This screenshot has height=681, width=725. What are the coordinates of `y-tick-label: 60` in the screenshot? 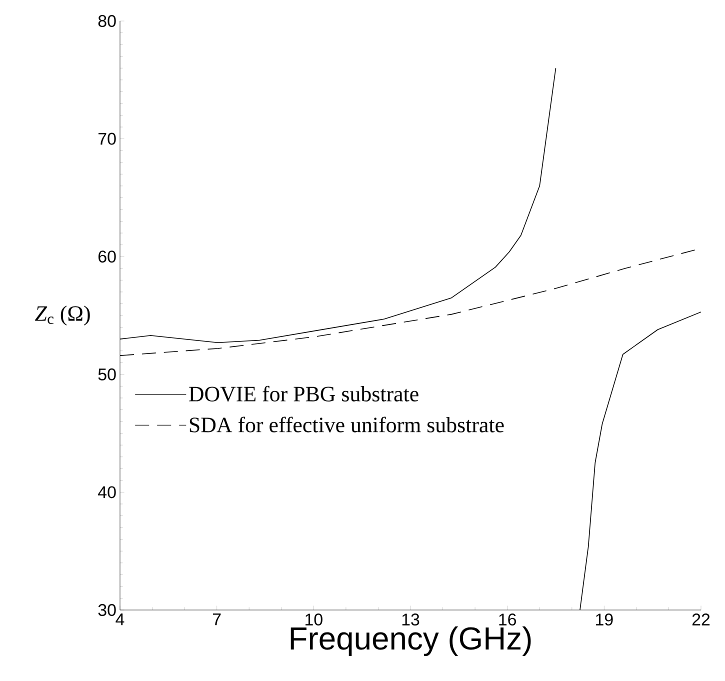 It's located at (107, 256).